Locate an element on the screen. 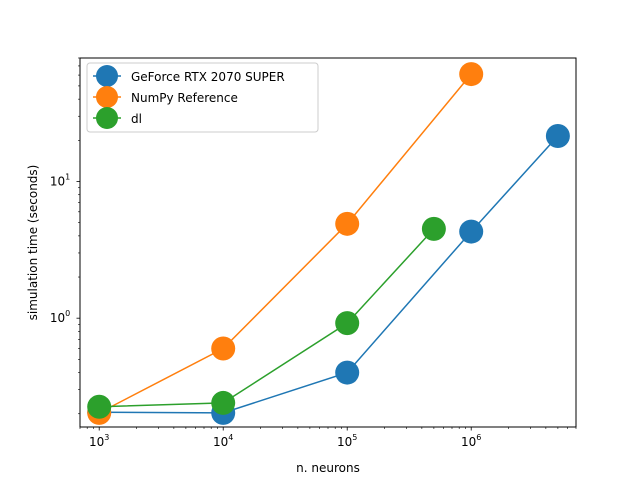 The image size is (640, 480). x-tick-label-exponent: 3 is located at coordinates (106, 437).